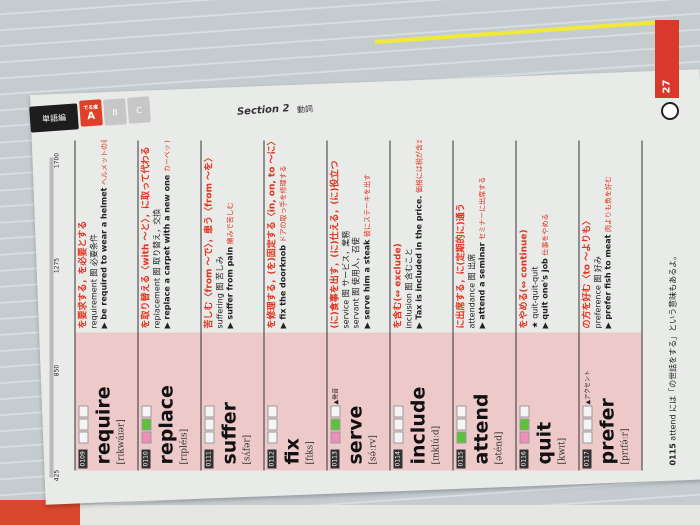 The width and height of the screenshot is (700, 525). What do you see at coordinates (51, 317) in the screenshot?
I see `progress-scale` at bounding box center [51, 317].